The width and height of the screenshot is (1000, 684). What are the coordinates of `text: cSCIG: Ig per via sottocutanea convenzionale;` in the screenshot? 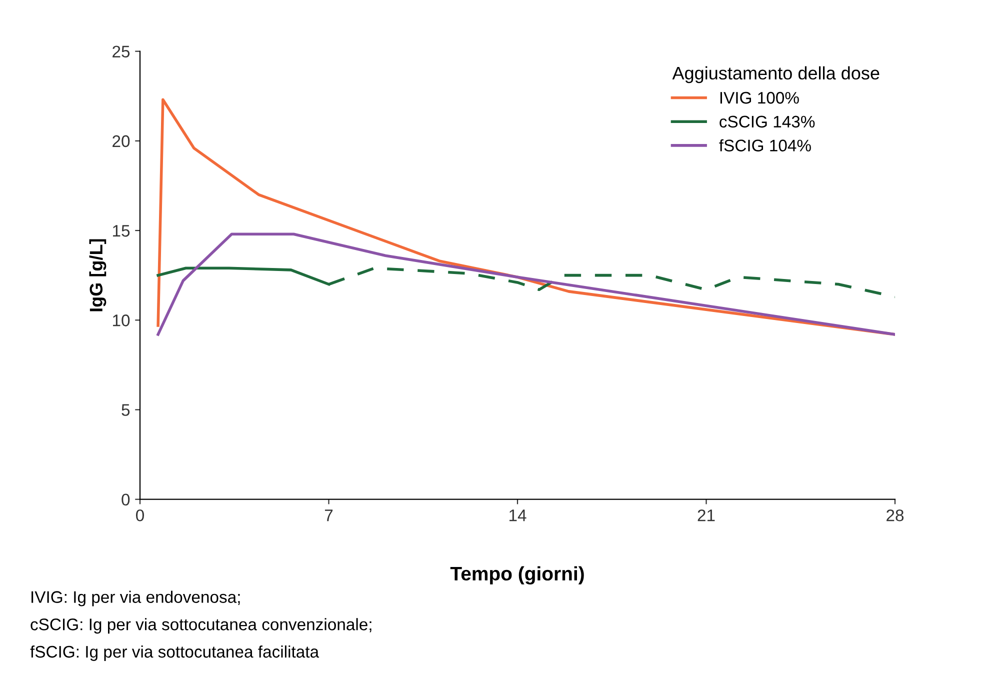 It's located at (201, 626).